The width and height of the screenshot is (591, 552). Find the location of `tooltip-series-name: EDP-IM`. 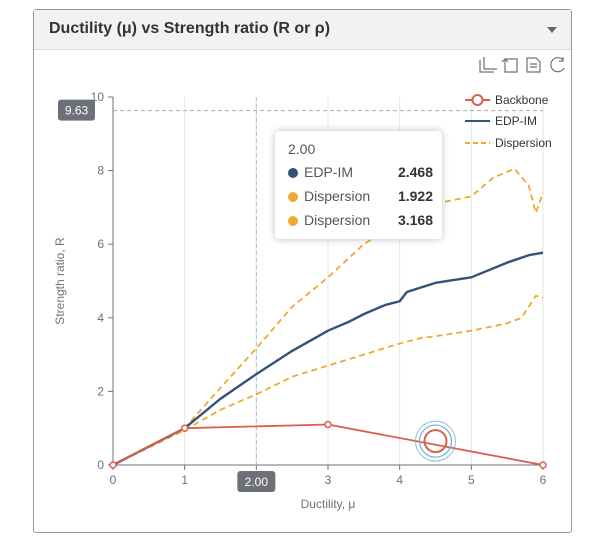

tooltip-series-name: EDP-IM is located at coordinates (328, 172).